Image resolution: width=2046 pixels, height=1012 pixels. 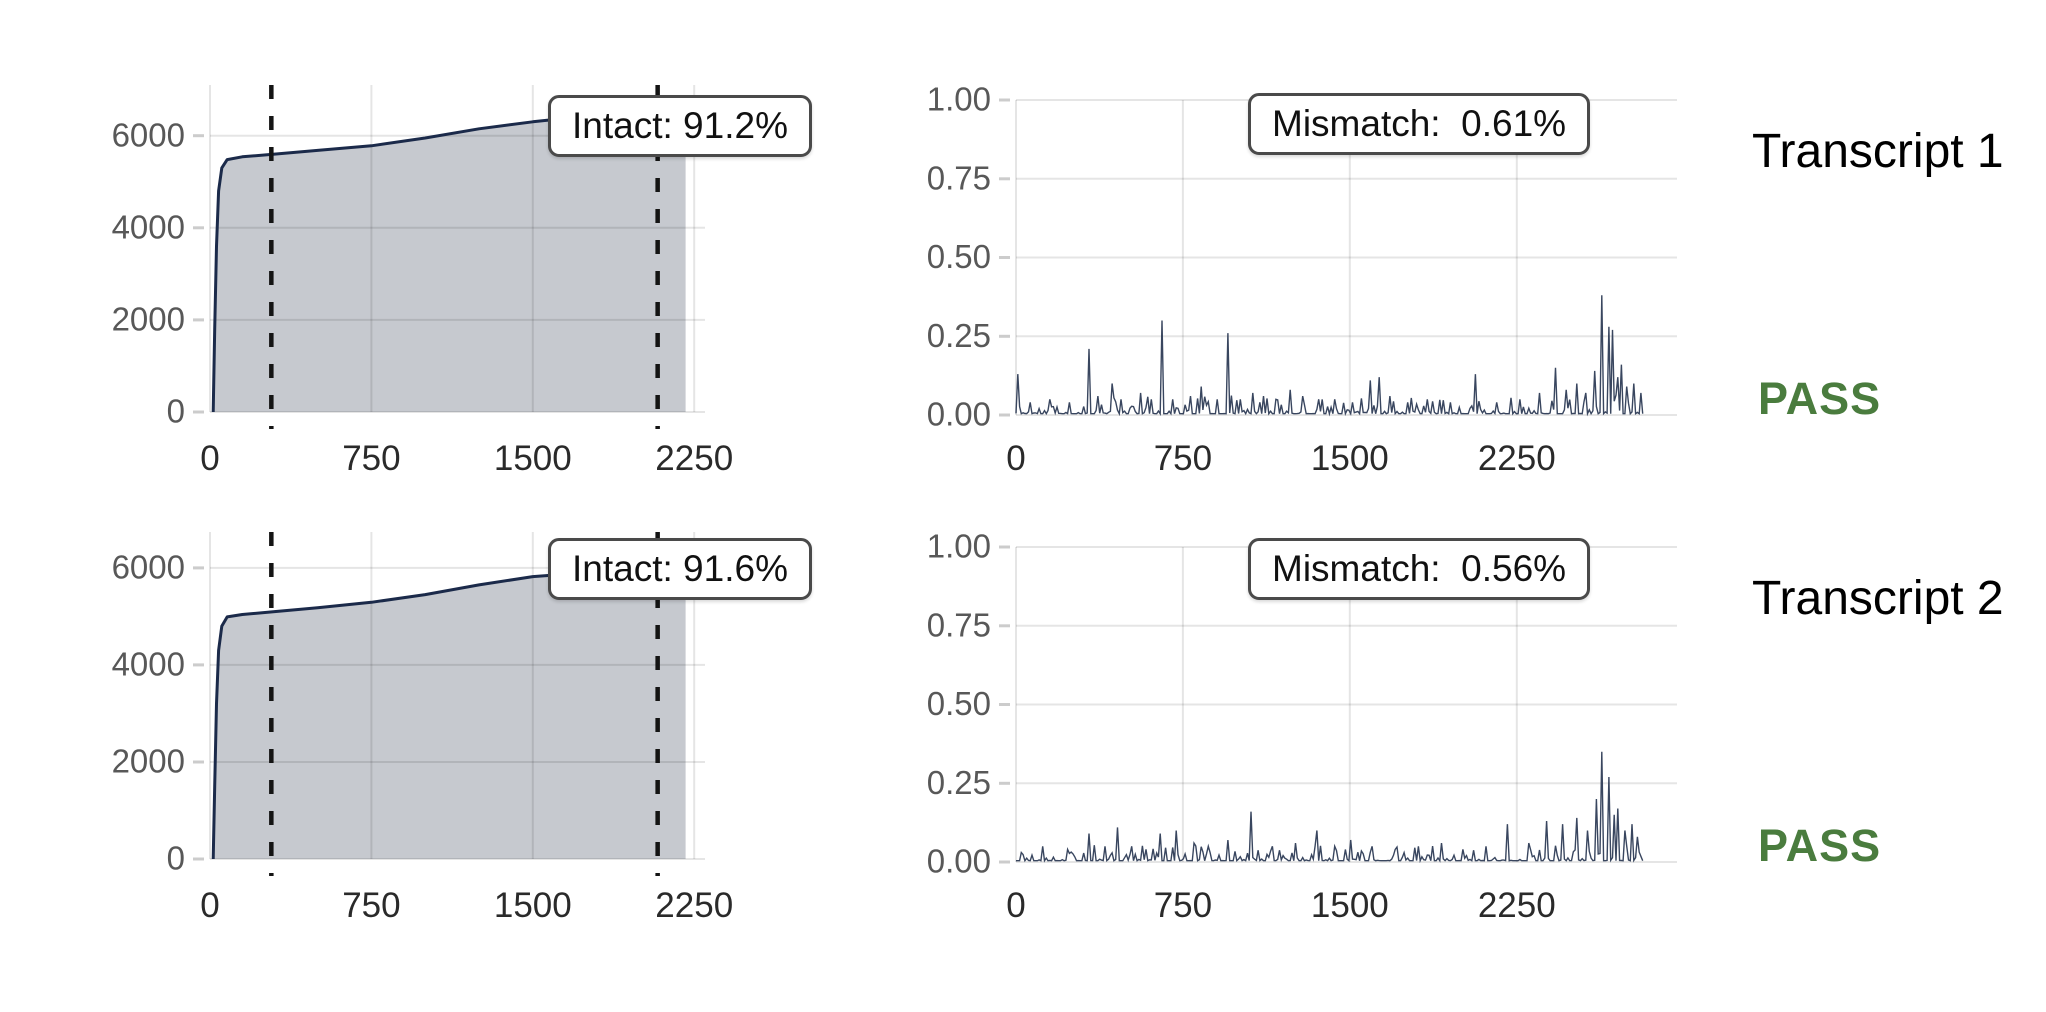 What do you see at coordinates (209, 905) in the screenshot?
I see `intact-2-x-axis-tick-label: 0` at bounding box center [209, 905].